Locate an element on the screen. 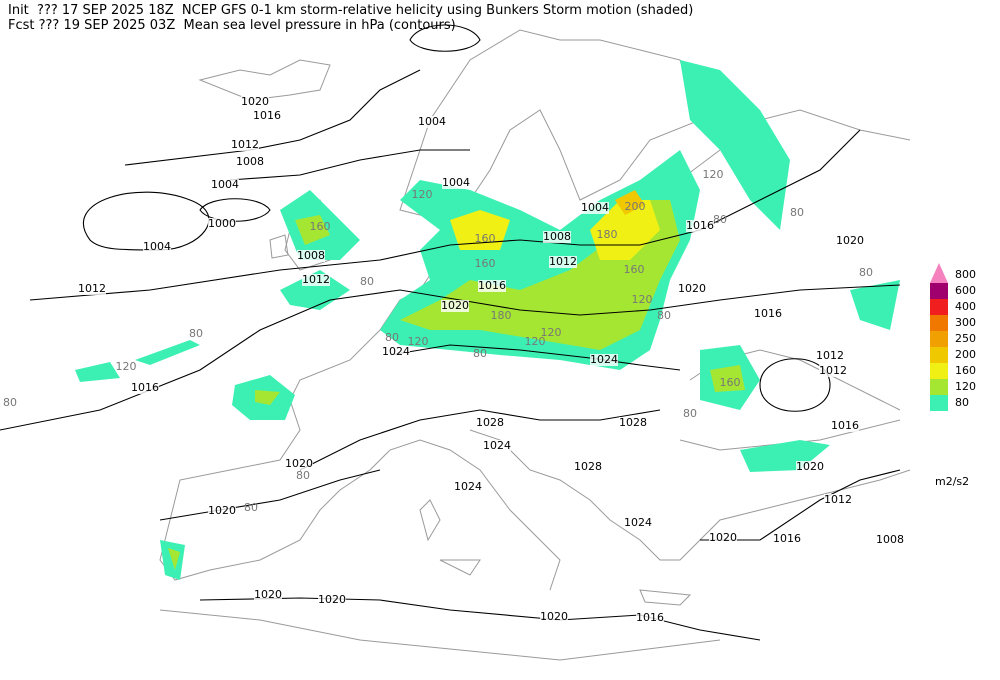  colorbar-label: 80 is located at coordinates (962, 402).